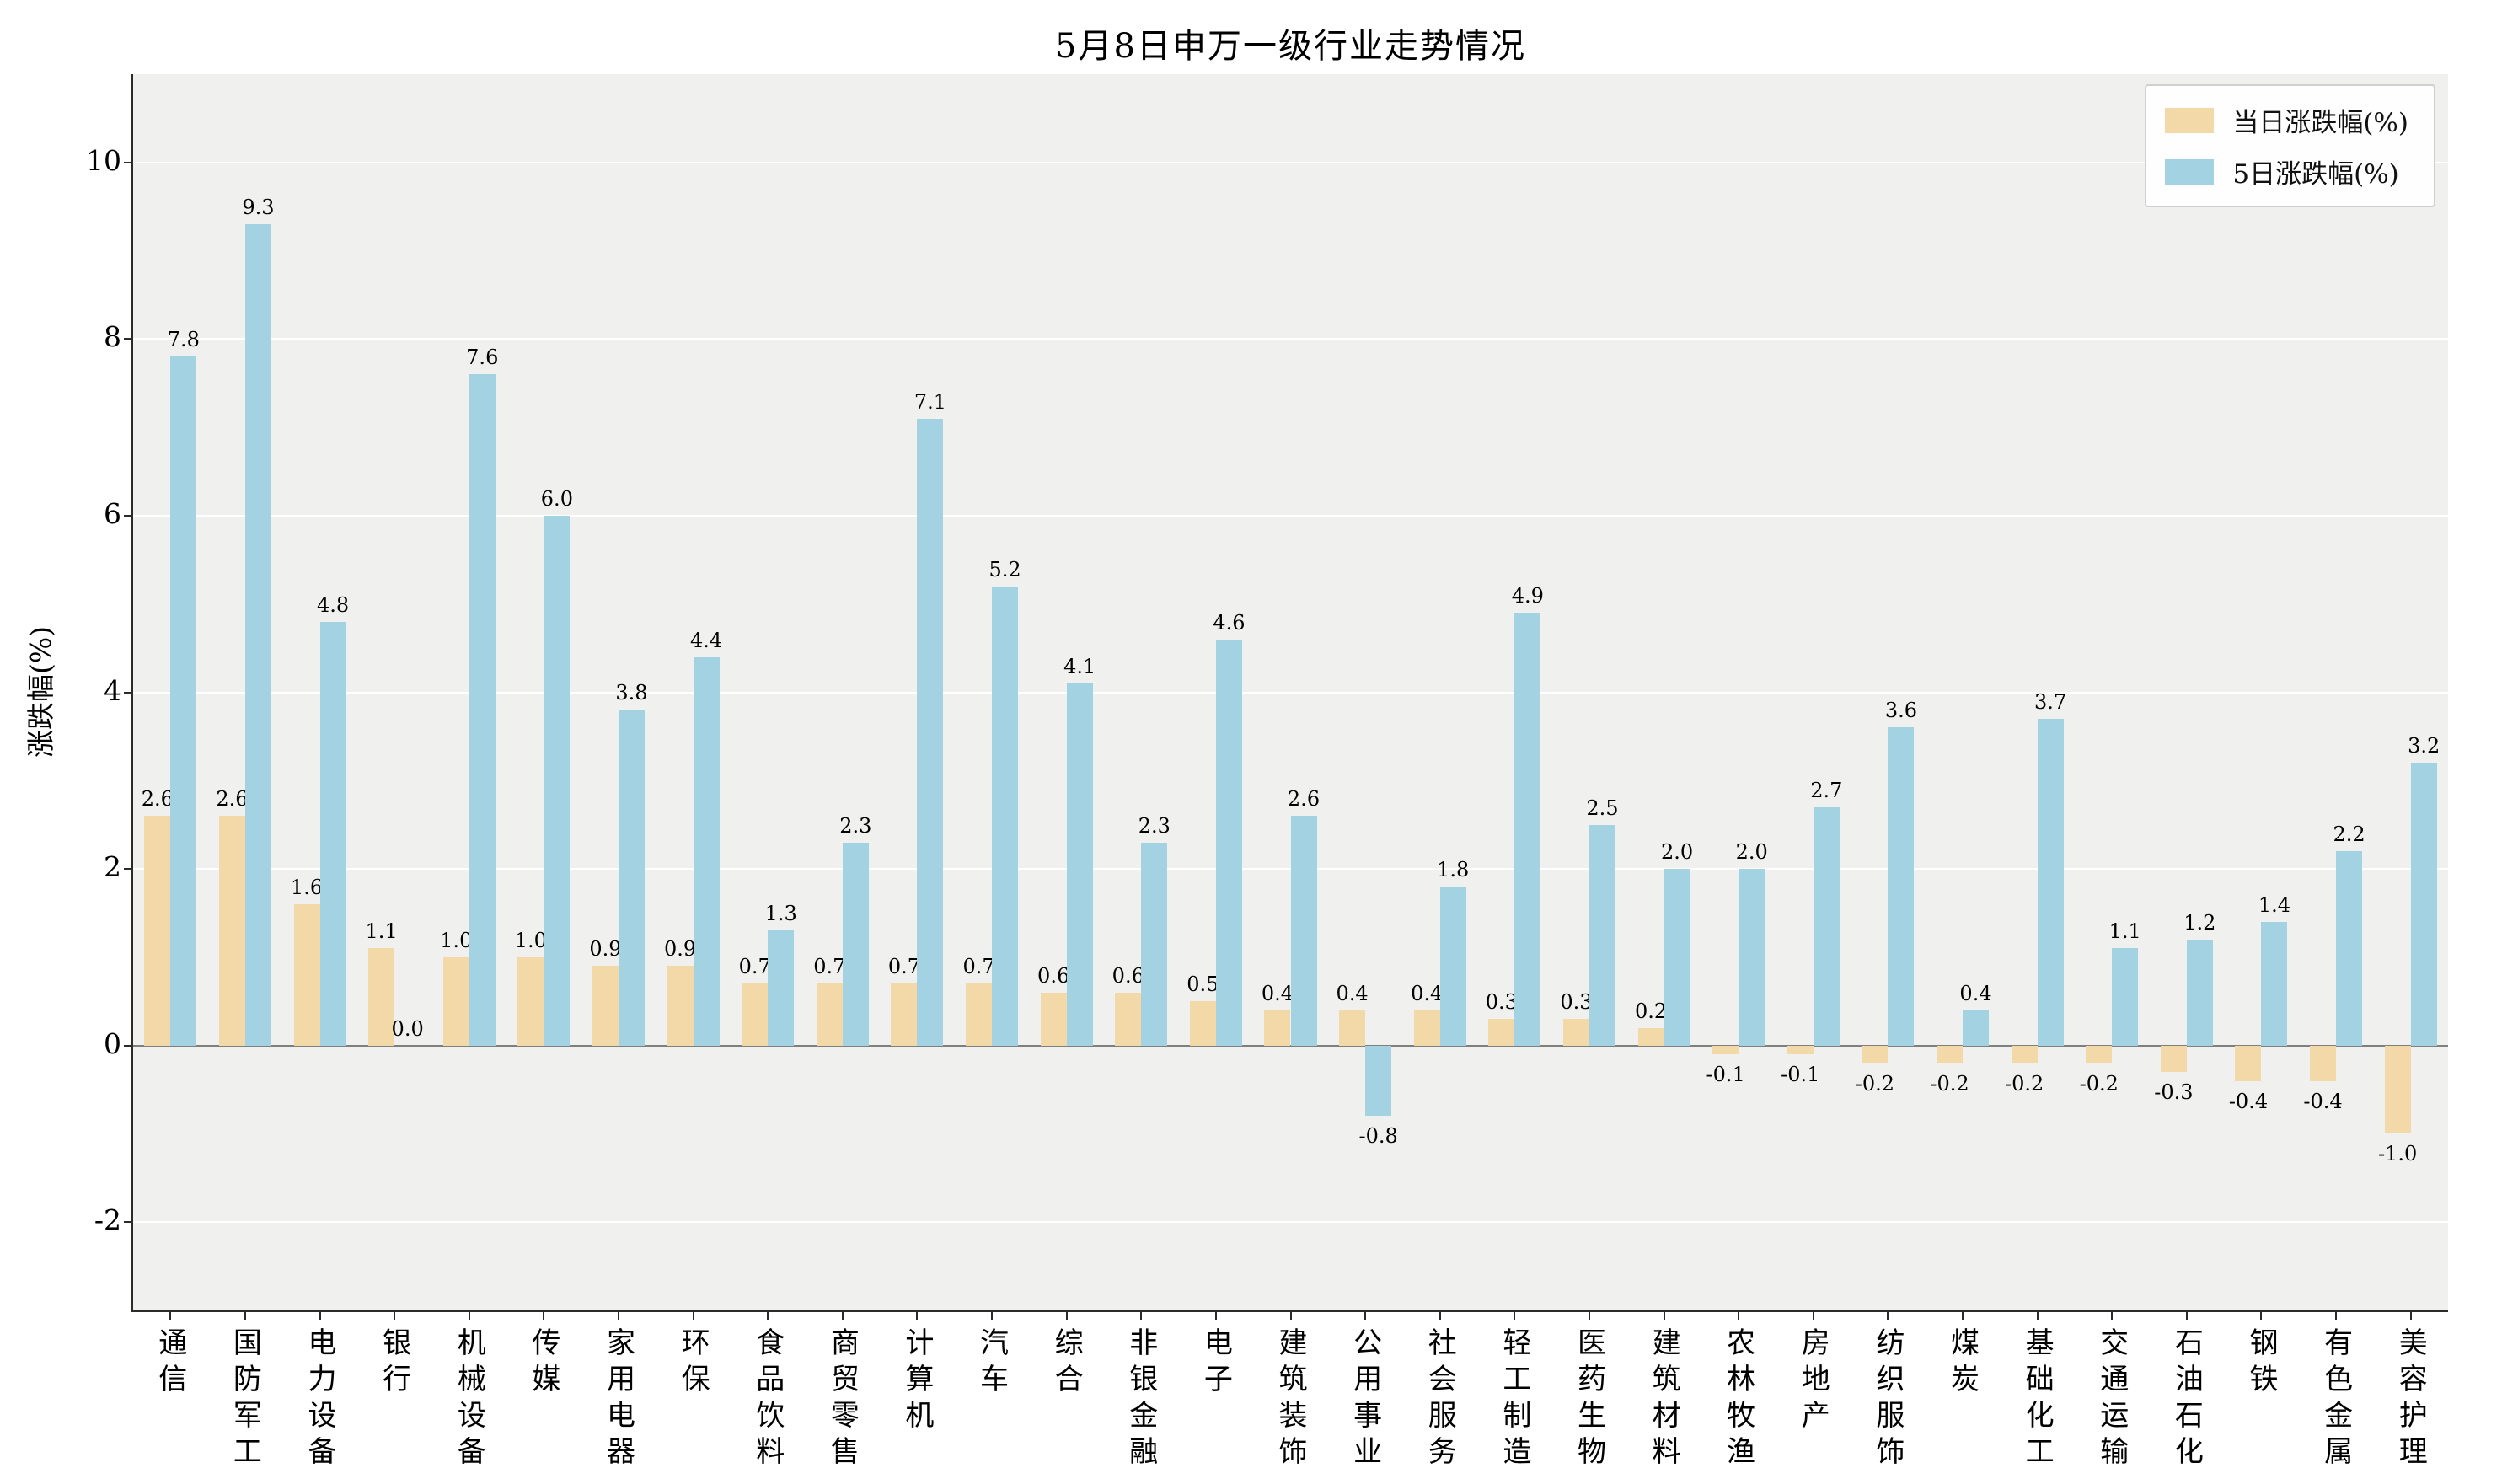  What do you see at coordinates (2199, 922) in the screenshot?
I see `bar-value-5day: 1.2` at bounding box center [2199, 922].